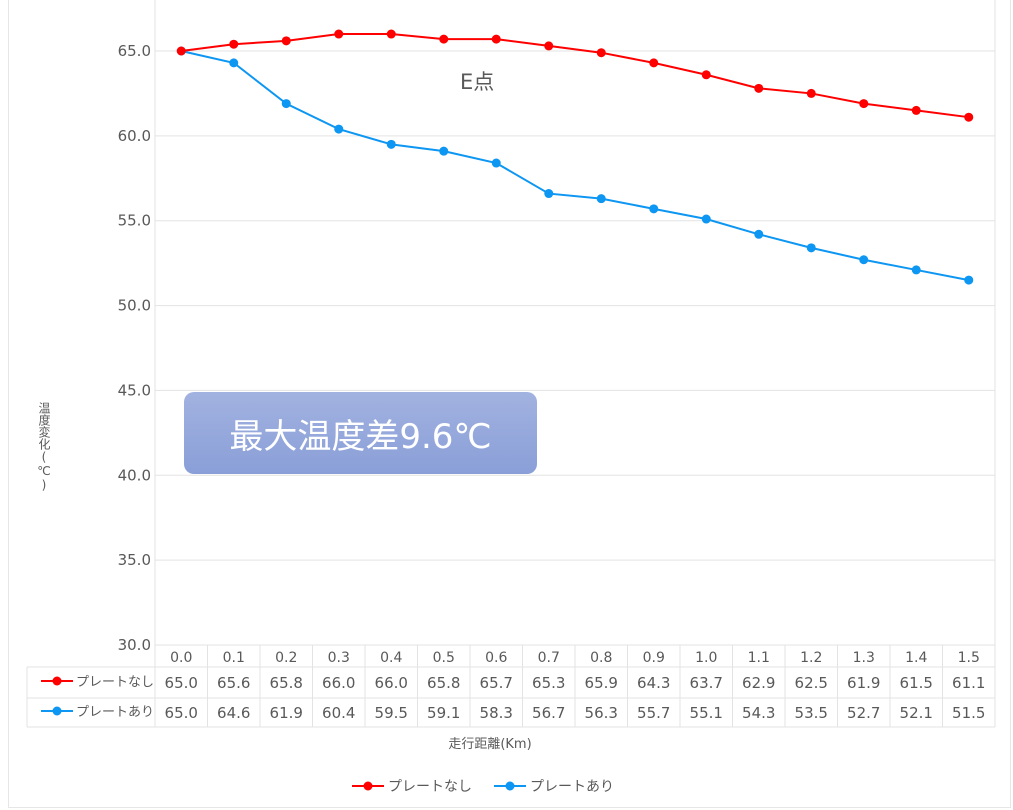 The width and height of the screenshot is (1013, 810). I want to click on x-category-label: 0.2, so click(286, 658).